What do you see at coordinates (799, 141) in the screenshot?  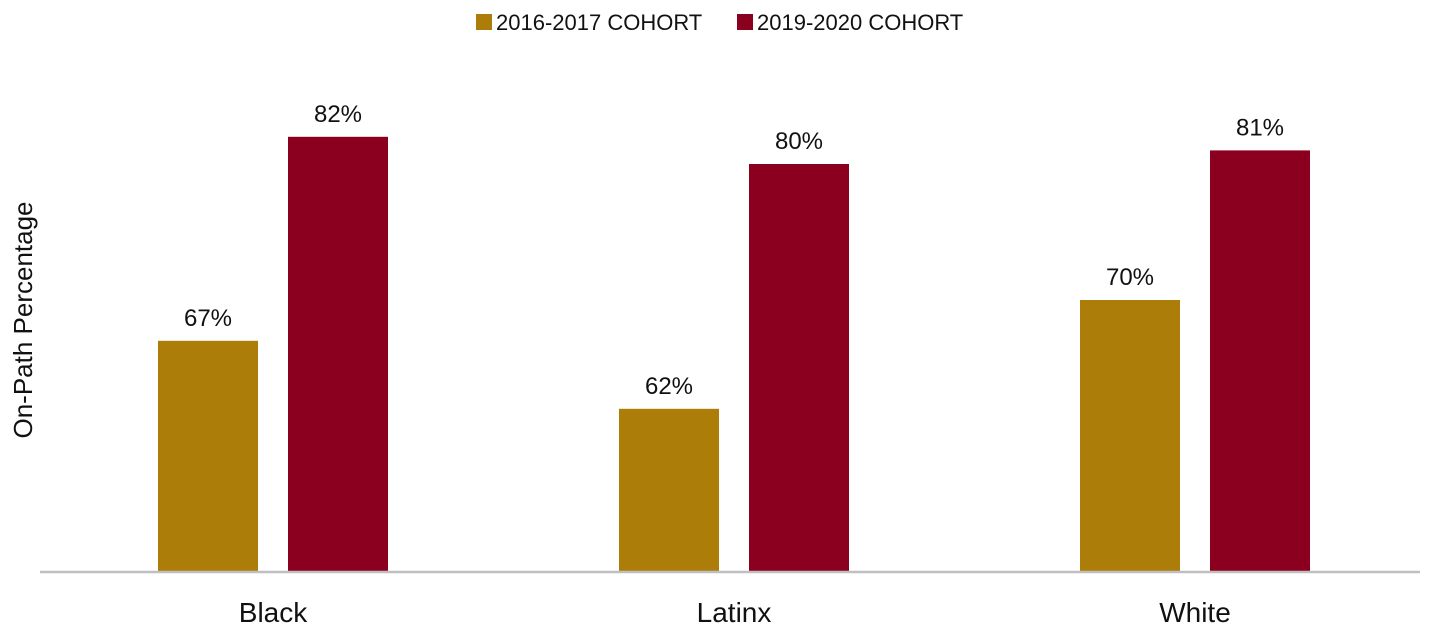 I see `data-label-latinx-series-2: 80%` at bounding box center [799, 141].